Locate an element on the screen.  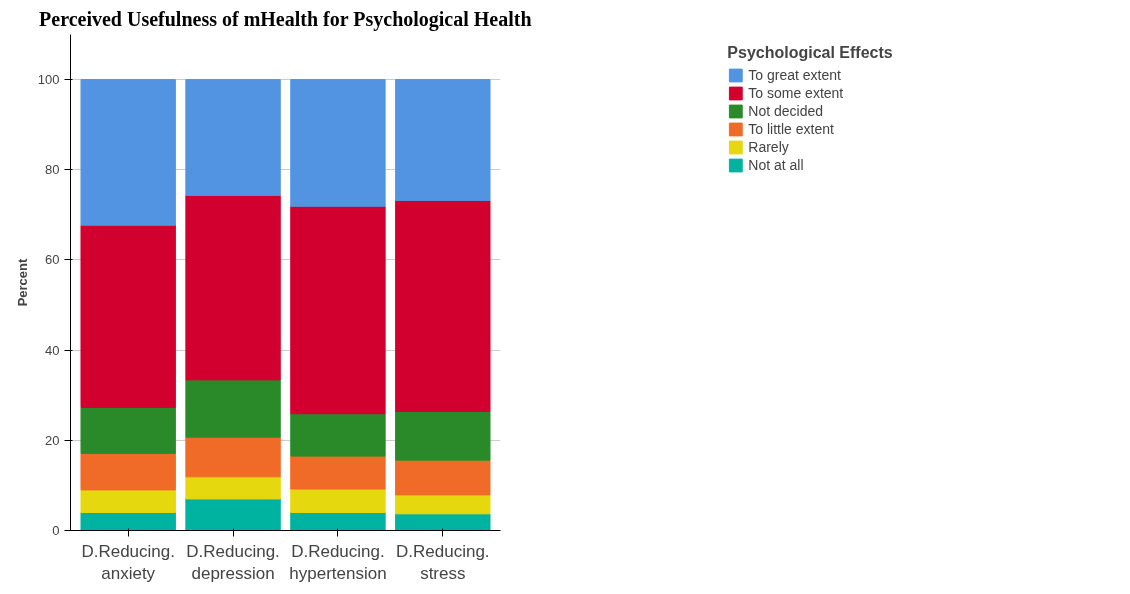
y-tick-label: 60 is located at coordinates (52, 260).